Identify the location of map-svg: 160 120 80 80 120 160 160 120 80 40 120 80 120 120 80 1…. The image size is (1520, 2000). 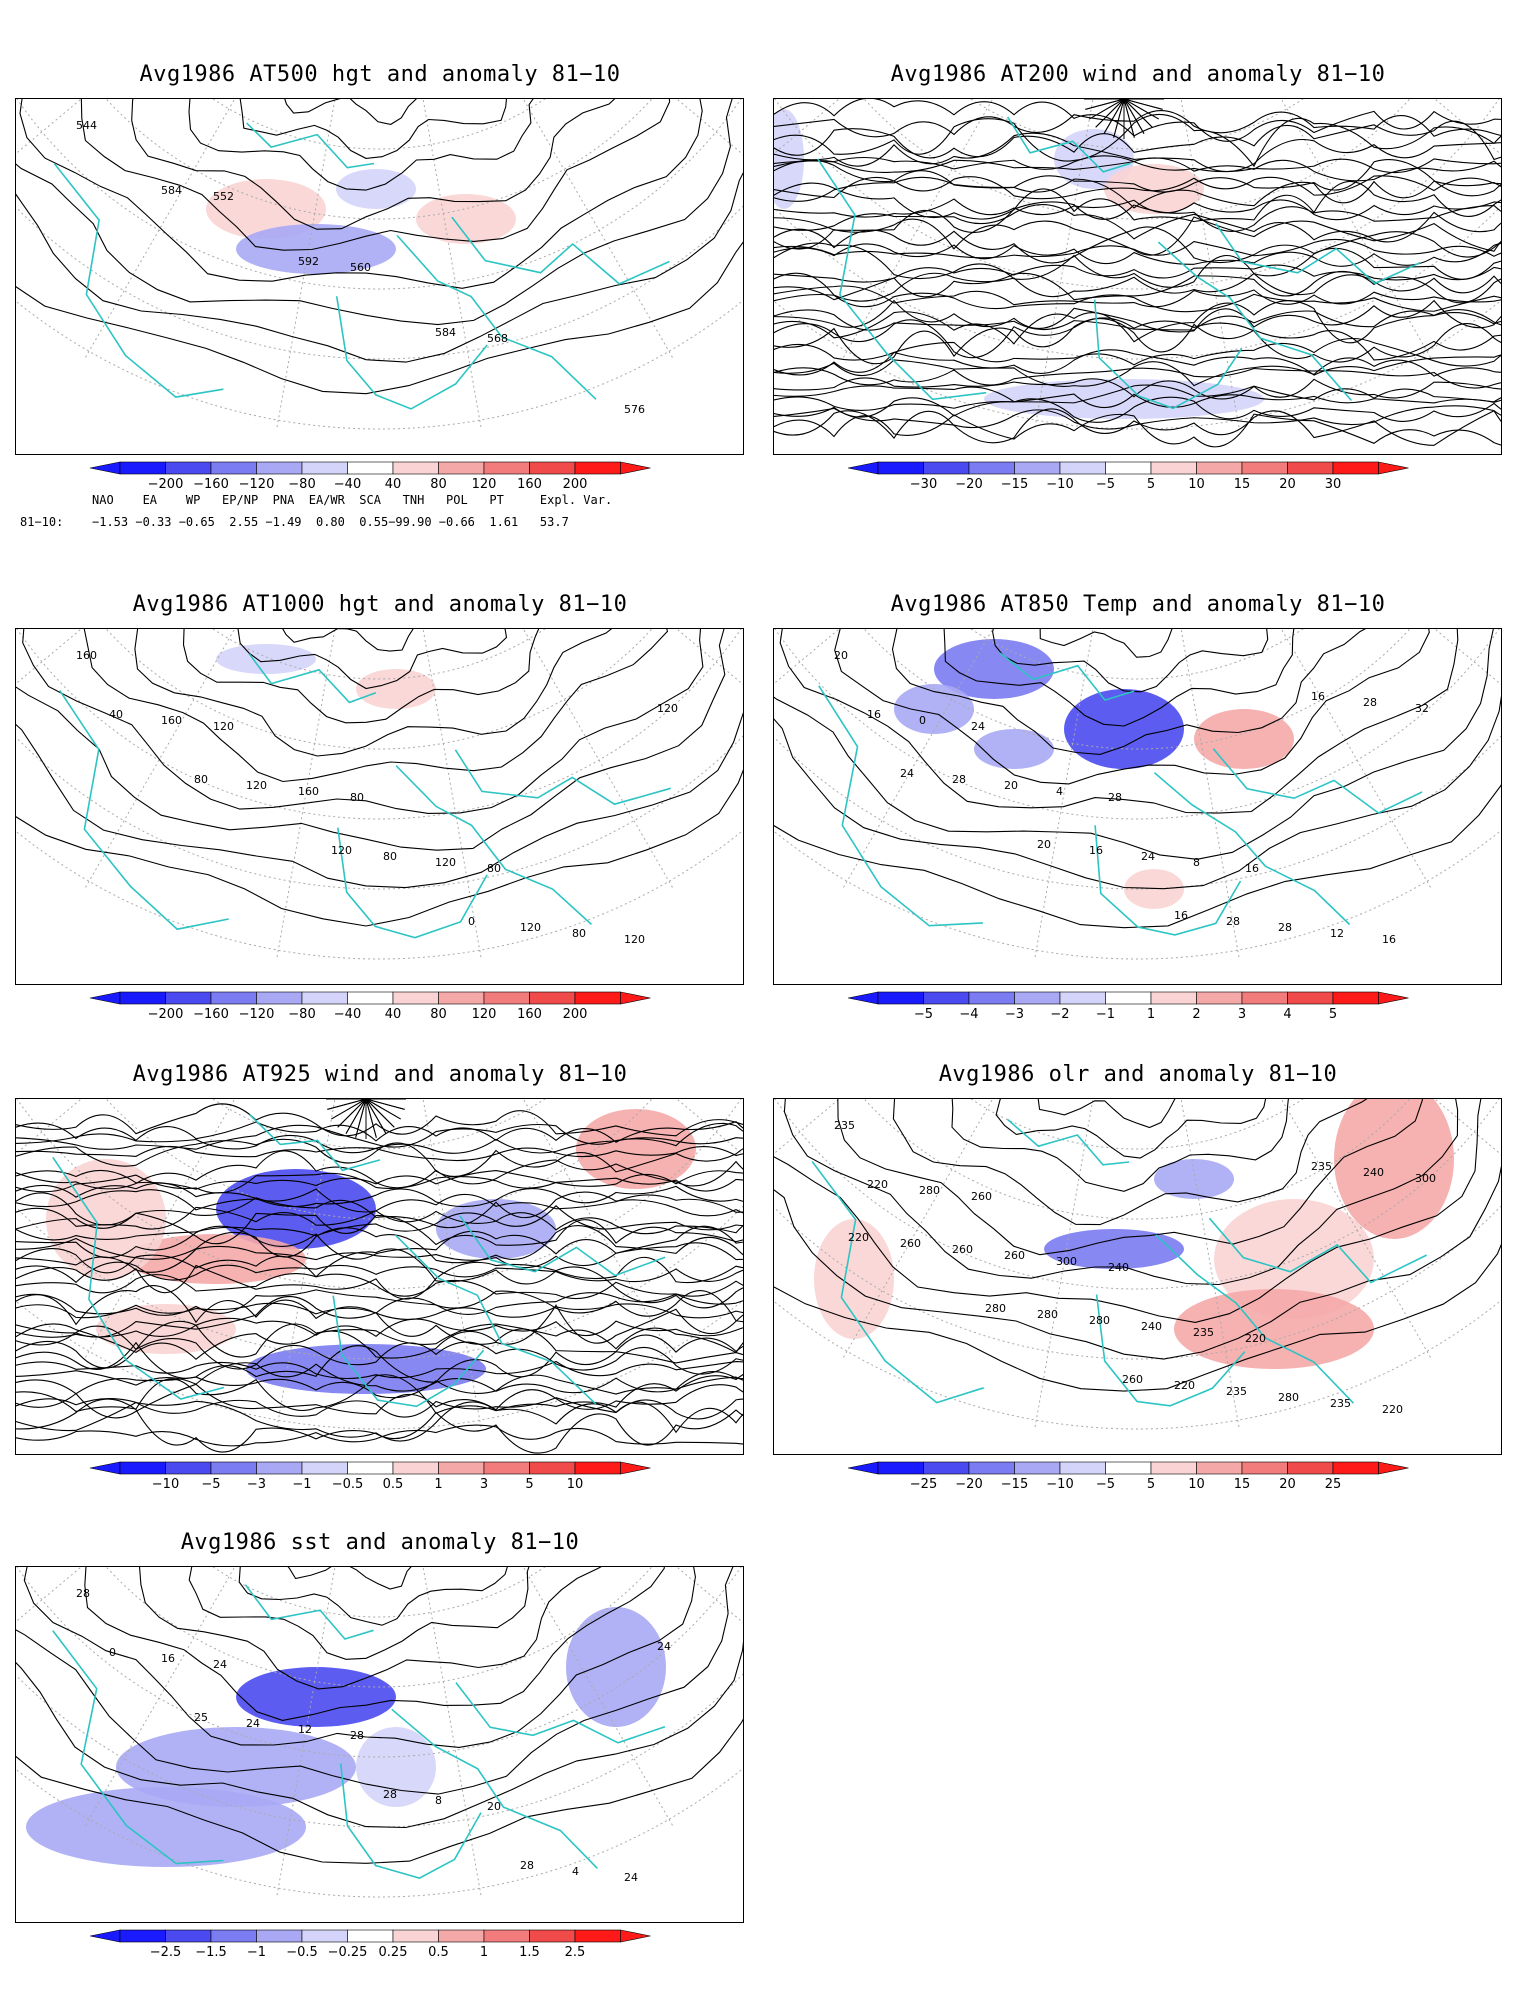
(379, 795).